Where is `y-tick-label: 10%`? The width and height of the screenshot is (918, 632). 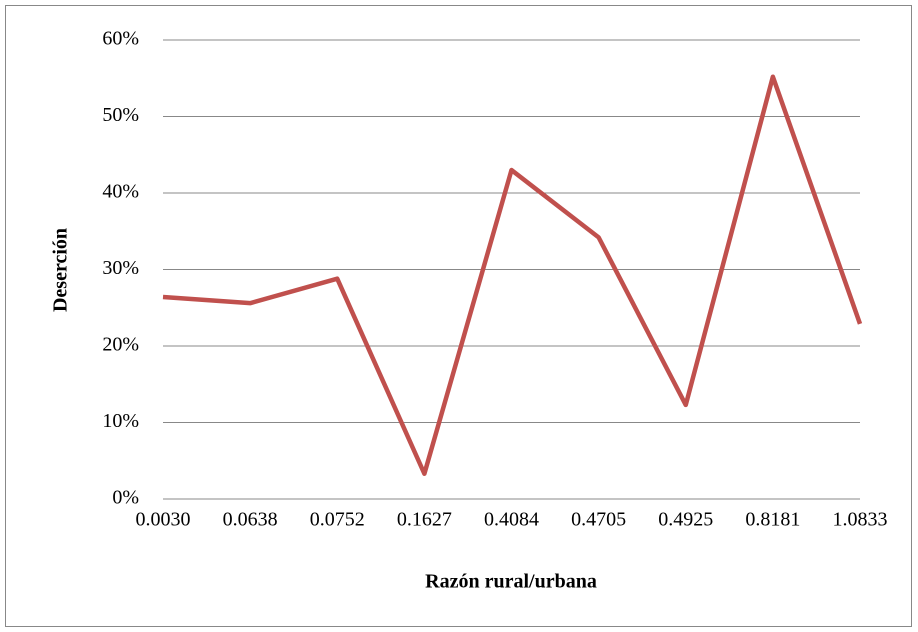
y-tick-label: 10% is located at coordinates (120, 421).